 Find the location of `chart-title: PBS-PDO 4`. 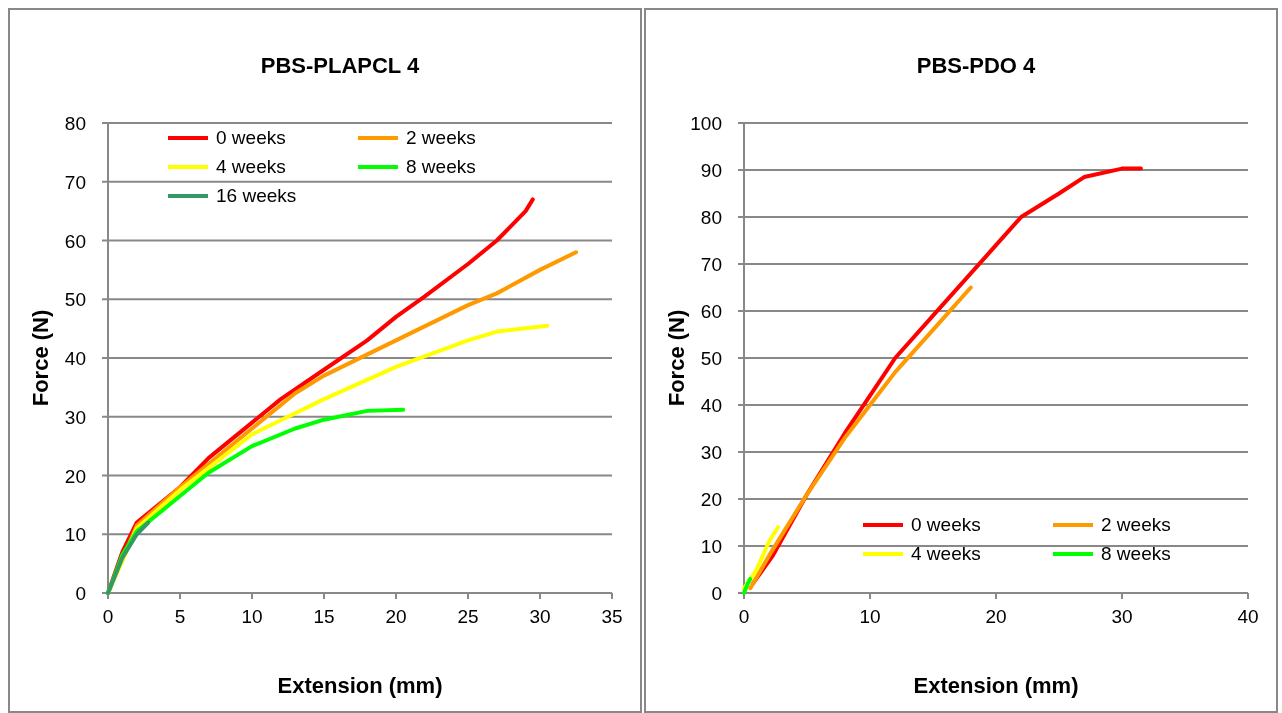

chart-title: PBS-PDO 4 is located at coordinates (976, 65).